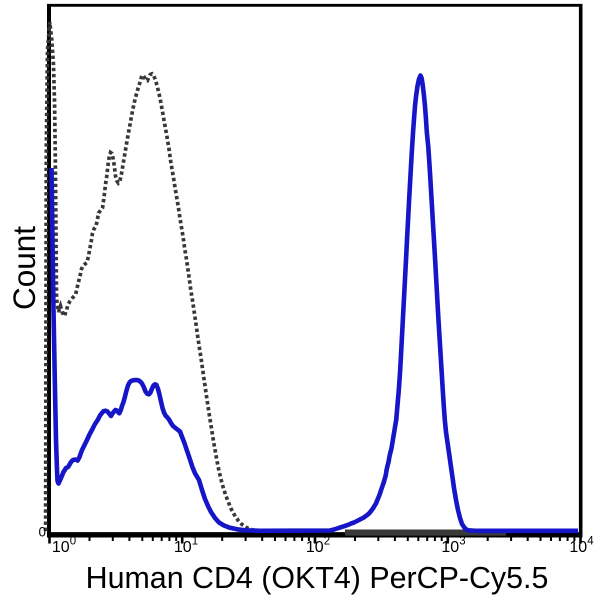  Describe the element at coordinates (42, 532) in the screenshot. I see `svg-text: 0` at that location.